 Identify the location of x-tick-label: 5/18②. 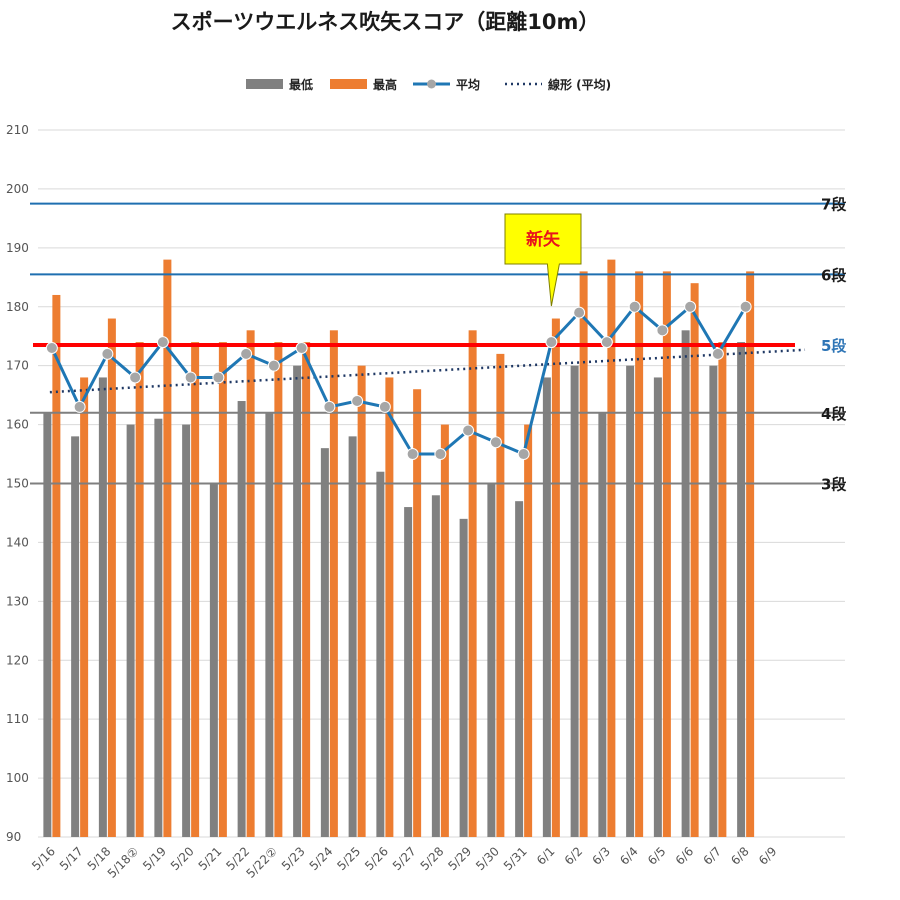
(123, 862).